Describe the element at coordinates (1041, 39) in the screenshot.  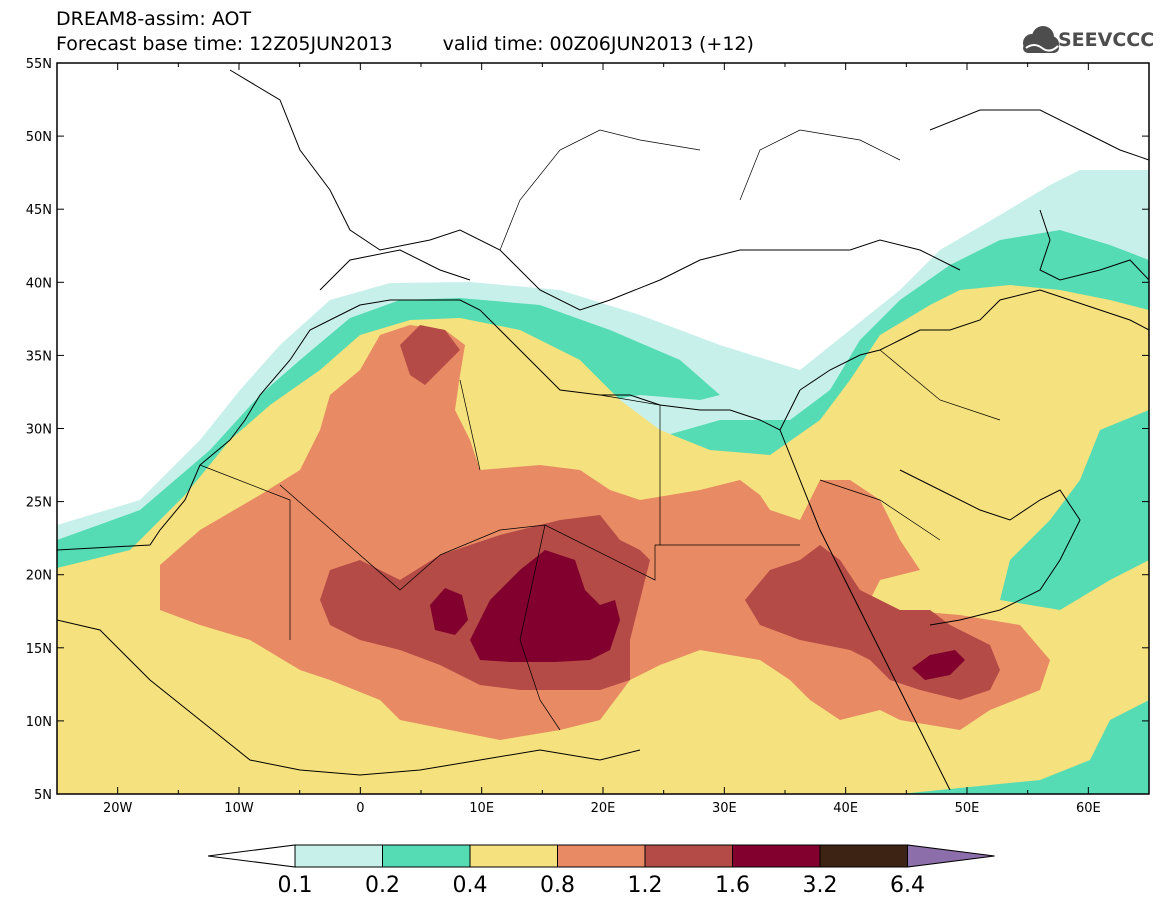
I see `cloud-logo-icon` at that location.